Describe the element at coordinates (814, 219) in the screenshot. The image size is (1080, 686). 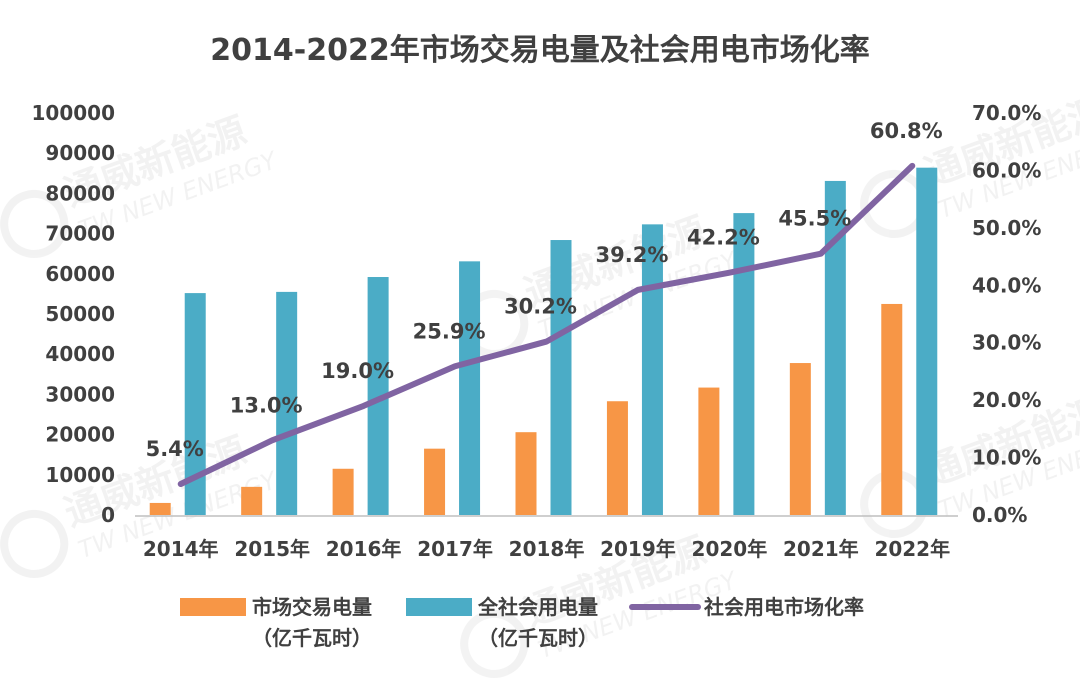
I see `data-label: 45.5%` at that location.